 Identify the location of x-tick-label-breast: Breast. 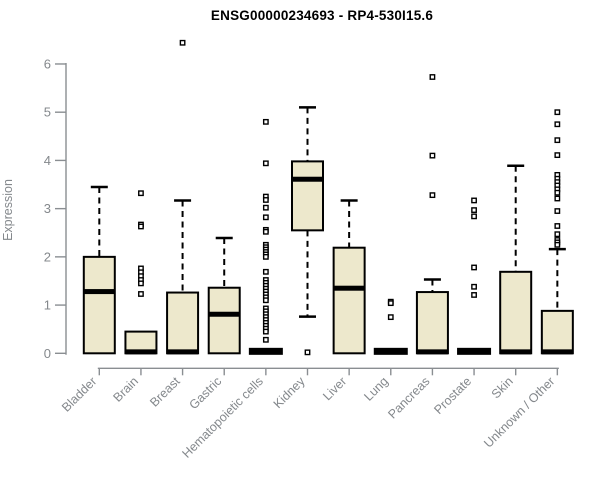
(165, 392).